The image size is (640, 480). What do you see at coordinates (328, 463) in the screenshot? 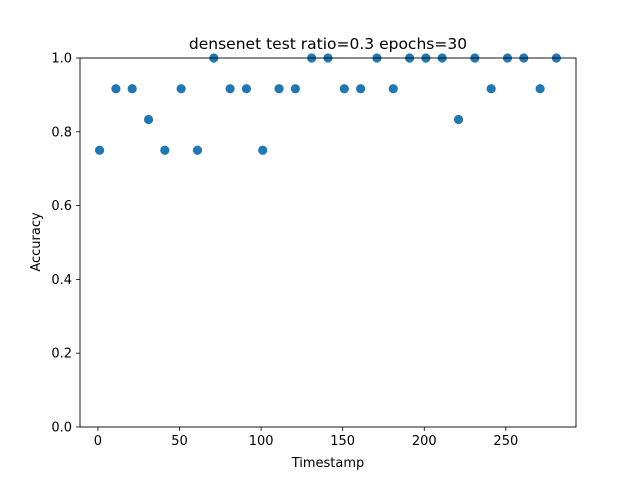
I see `x-axis-label: Timestamp` at bounding box center [328, 463].